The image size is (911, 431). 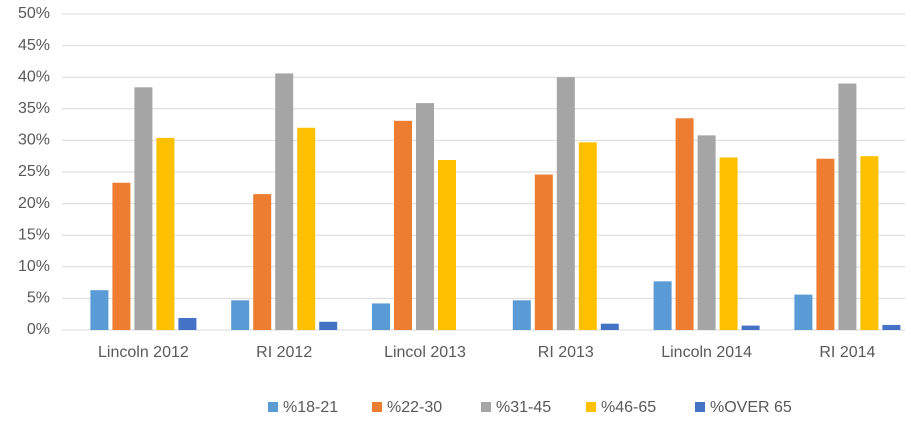 I want to click on legend-label: %18-21, so click(x=310, y=407).